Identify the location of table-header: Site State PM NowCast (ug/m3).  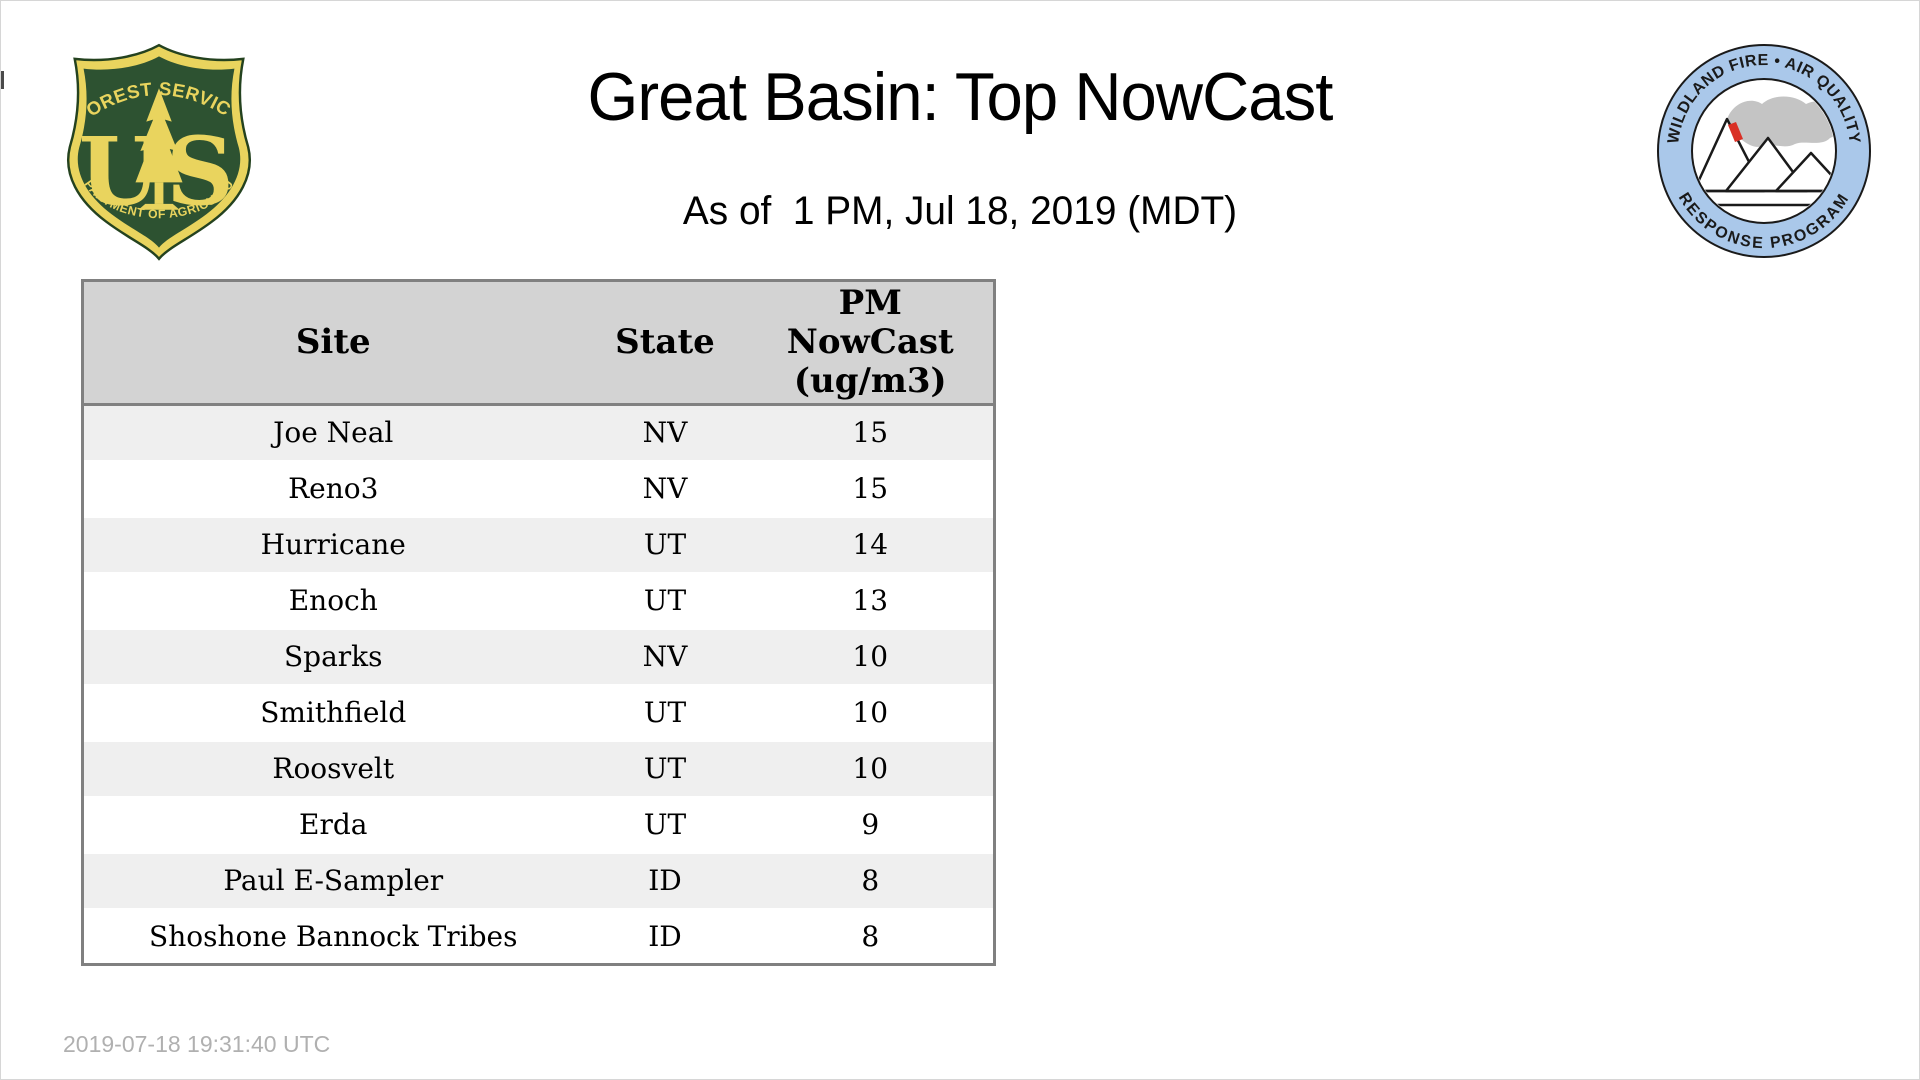
(538, 343).